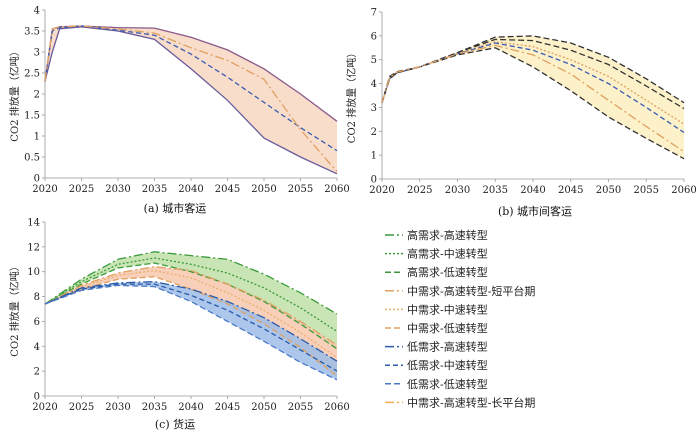 The height and width of the screenshot is (437, 700). Describe the element at coordinates (447, 365) in the screenshot. I see `legend-label: 低需求-中速转型` at that location.